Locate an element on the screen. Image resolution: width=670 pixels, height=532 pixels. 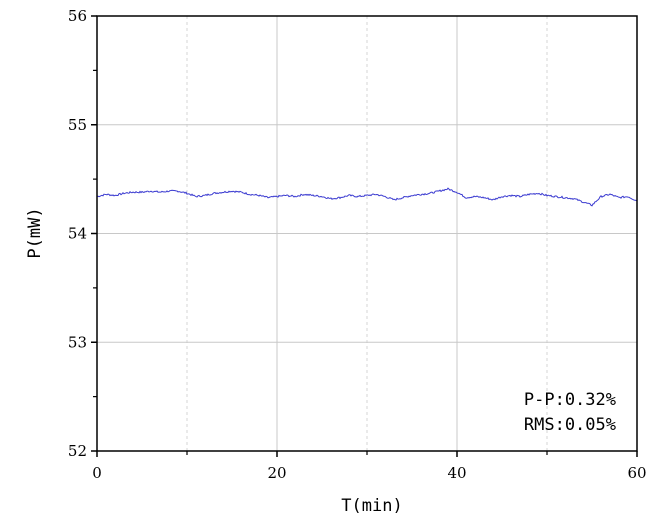
y-tick-label: 54 is located at coordinates (77, 234).